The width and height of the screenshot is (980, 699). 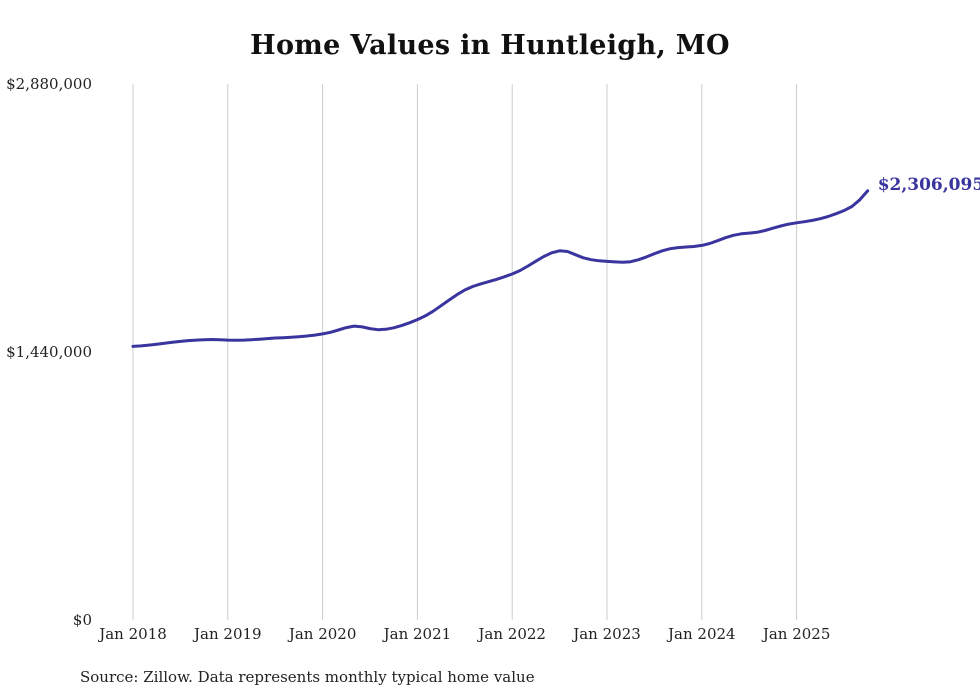 I want to click on x-tick-label: Jan 2024, so click(x=702, y=634).